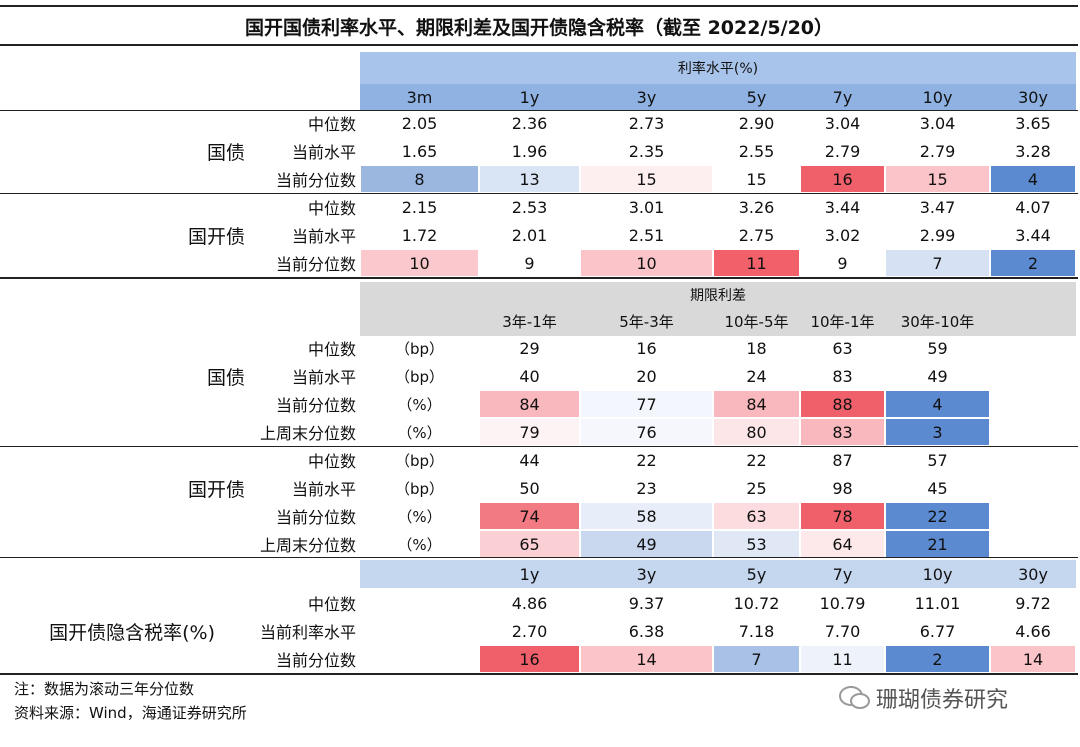 This screenshot has width=1080, height=747. Describe the element at coordinates (942, 700) in the screenshot. I see `watermark: 珊瑚债券研究` at that location.